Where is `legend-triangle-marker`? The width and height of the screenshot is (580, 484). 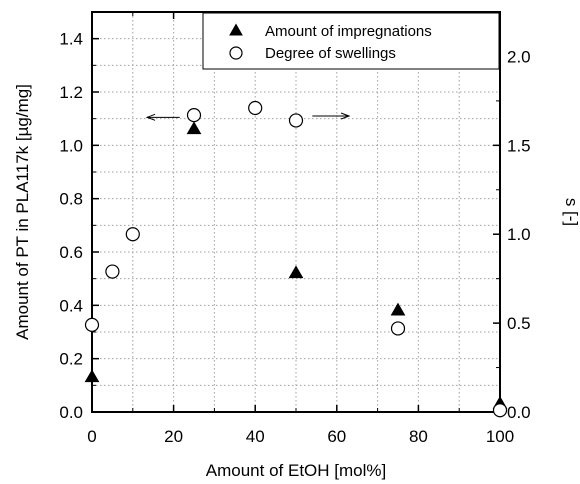 legend-triangle-marker is located at coordinates (236, 29).